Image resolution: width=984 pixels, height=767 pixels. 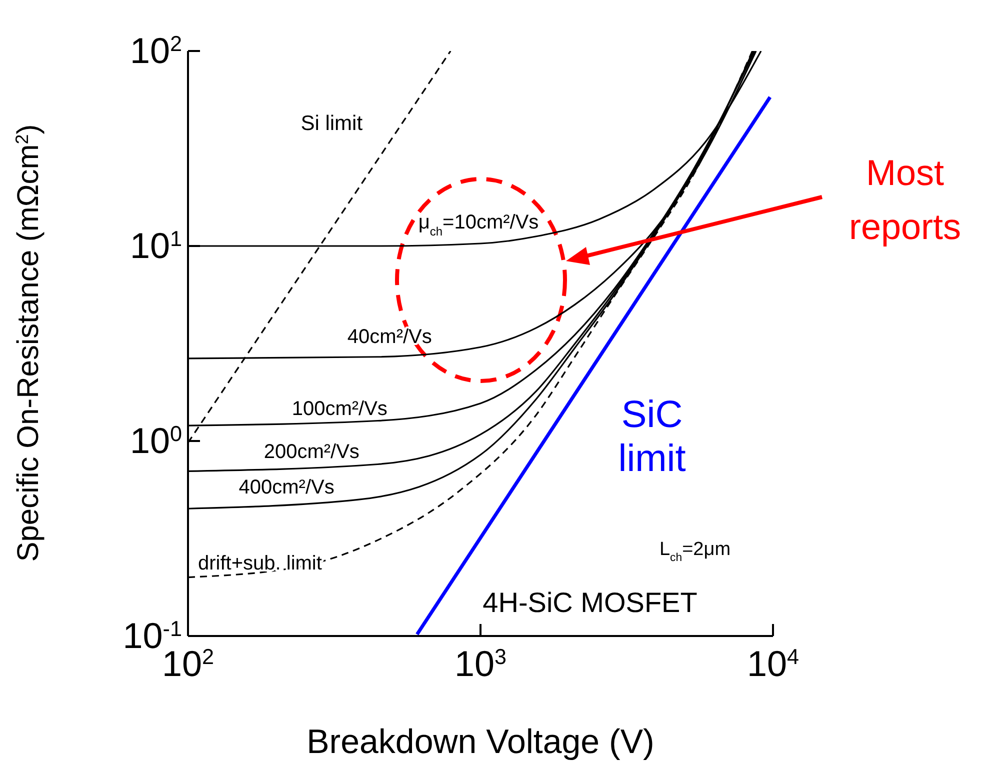 I want to click on series-label: 40cm²/Vs, so click(x=389, y=337).